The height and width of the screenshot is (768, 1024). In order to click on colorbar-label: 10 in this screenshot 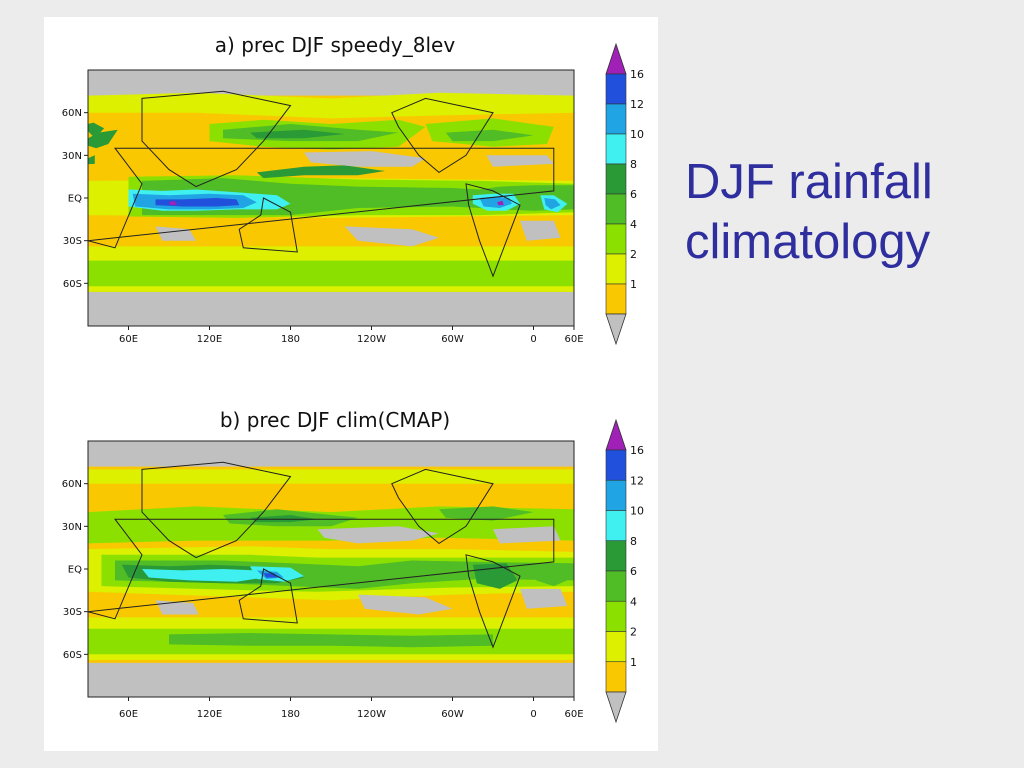, I will do `click(637, 511)`.